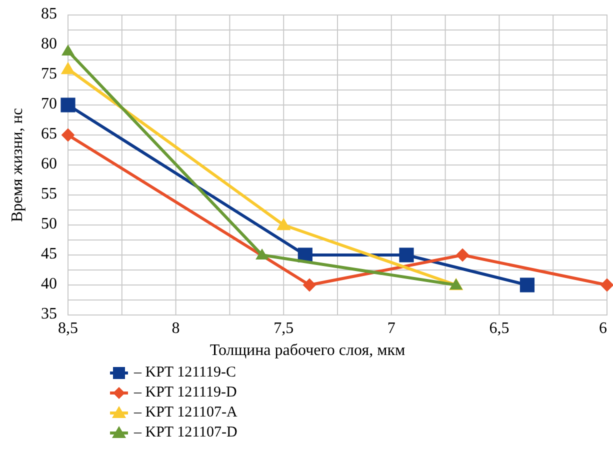 The height and width of the screenshot is (450, 613). Describe the element at coordinates (185, 392) in the screenshot. I see `legend-label: – KPT 121119-D` at that location.